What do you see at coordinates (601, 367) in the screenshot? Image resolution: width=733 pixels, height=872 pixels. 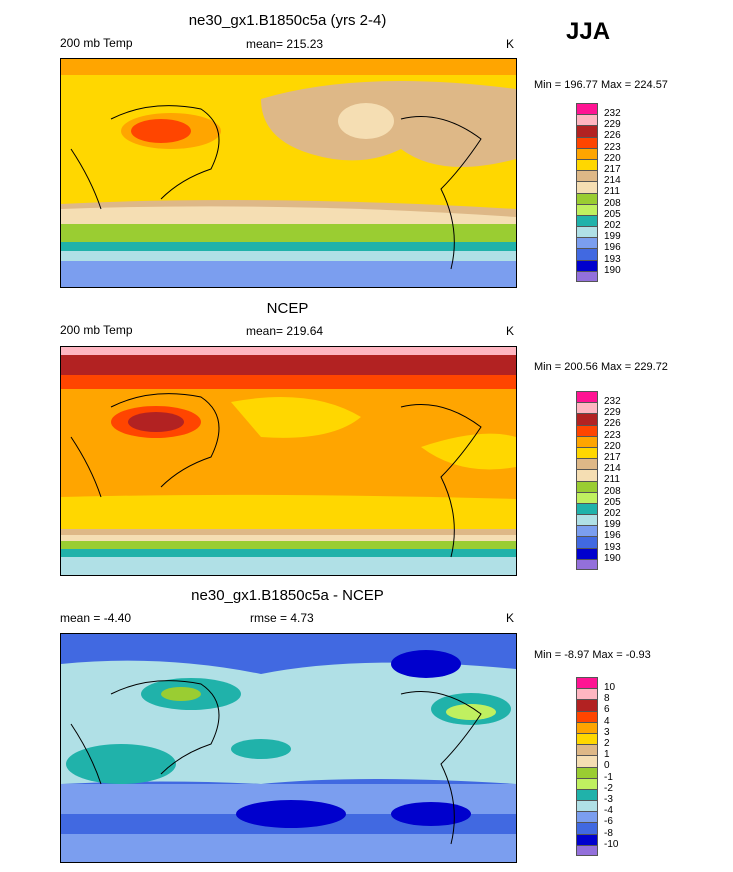 I see `panel-2-minmax: Min = 200.56 Max = 229.72` at bounding box center [601, 367].